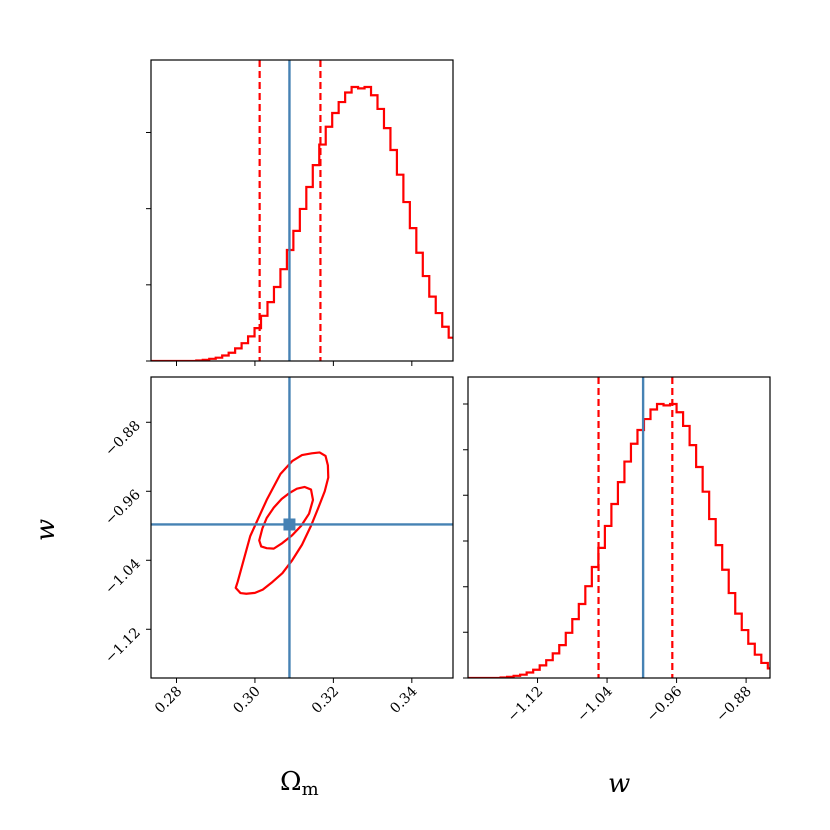  I want to click on omega-m-frame, so click(302, 210).